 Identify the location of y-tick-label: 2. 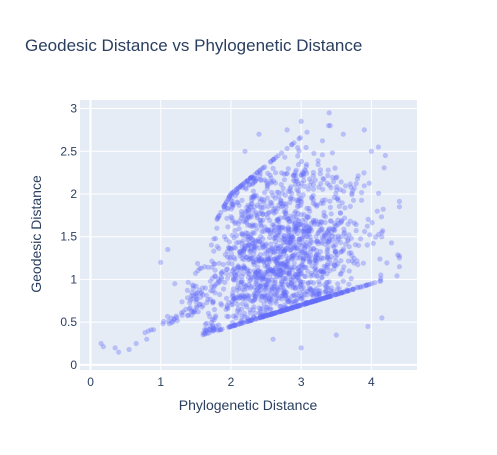
(73, 194).